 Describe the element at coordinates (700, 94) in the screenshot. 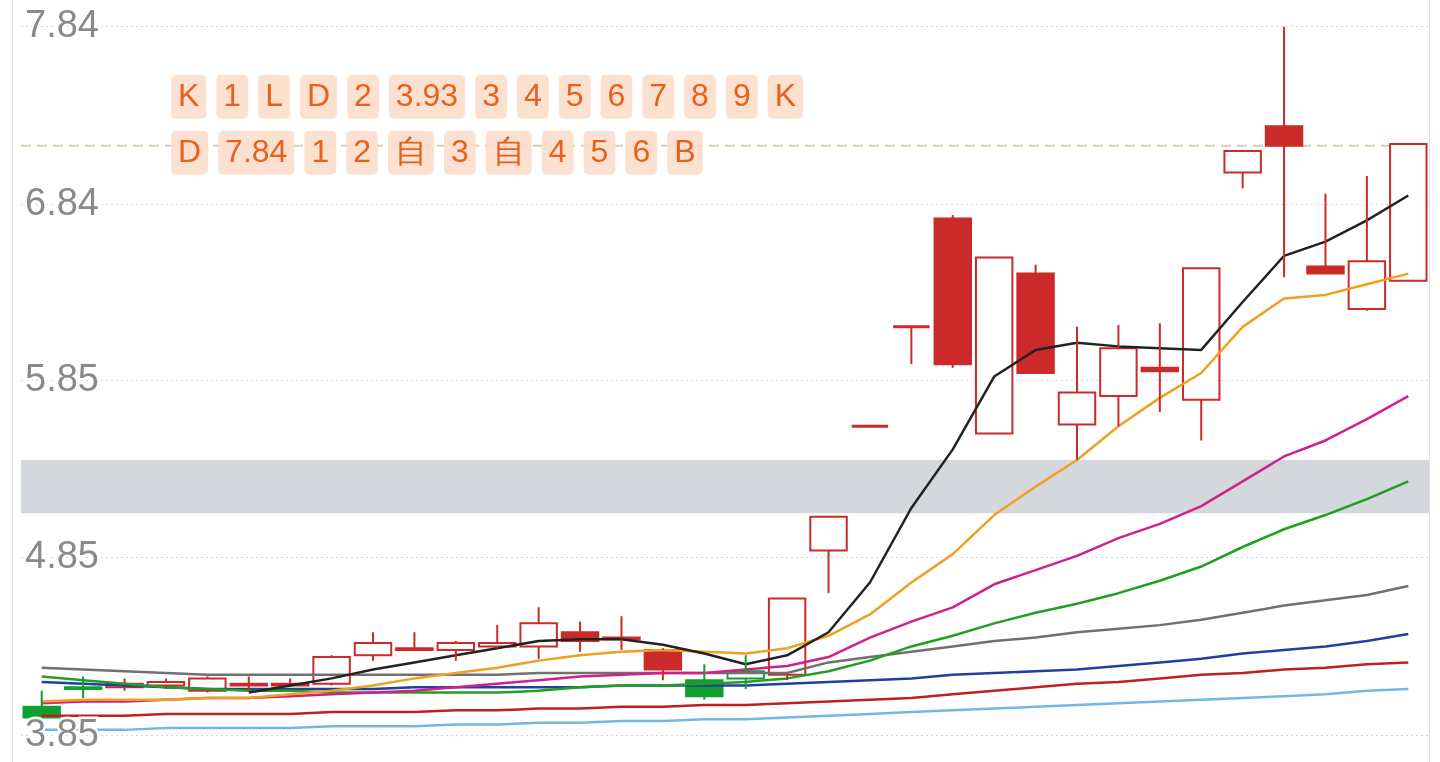

I see `annotation: 8` at that location.